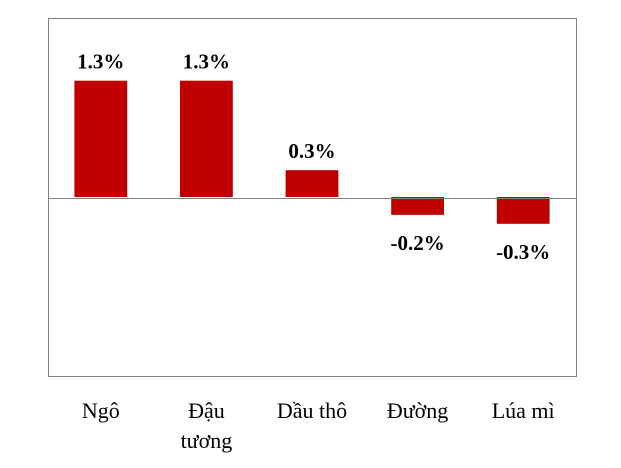 This screenshot has width=621, height=468. Describe the element at coordinates (206, 62) in the screenshot. I see `data-label-2: 1.3%` at that location.